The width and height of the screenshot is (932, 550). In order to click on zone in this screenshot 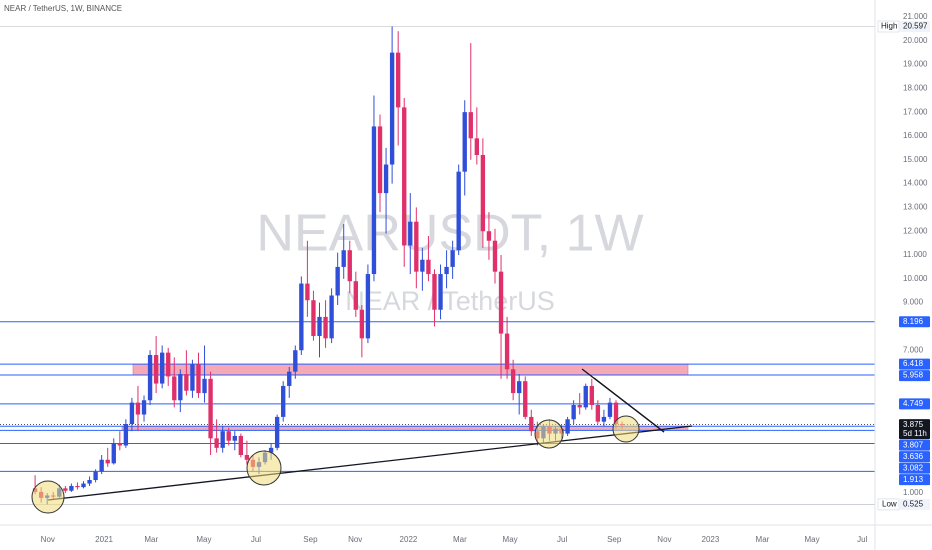, I will do `click(405, 428)`.